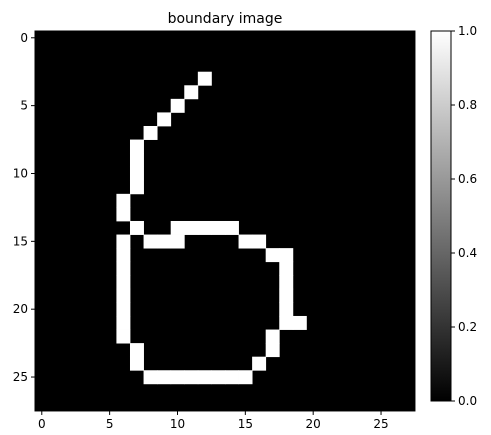 The image size is (491, 435). I want to click on colorbar-tick-label: 0.0, so click(467, 401).